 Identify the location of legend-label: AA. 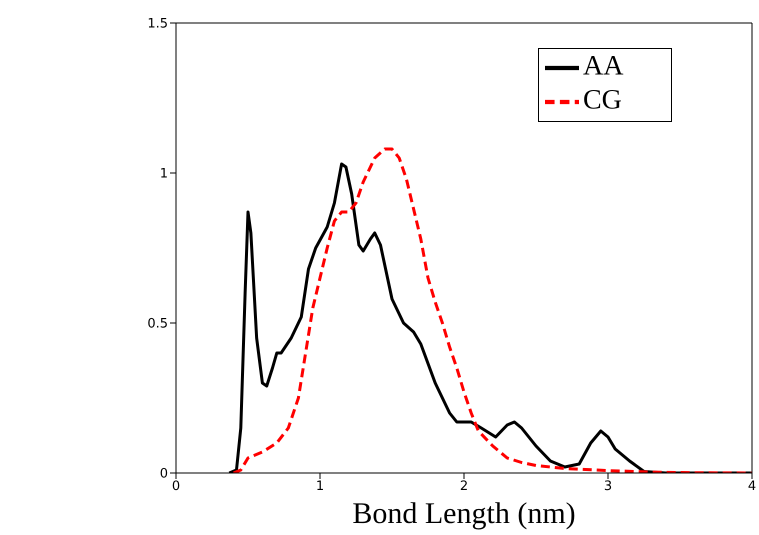
(603, 66).